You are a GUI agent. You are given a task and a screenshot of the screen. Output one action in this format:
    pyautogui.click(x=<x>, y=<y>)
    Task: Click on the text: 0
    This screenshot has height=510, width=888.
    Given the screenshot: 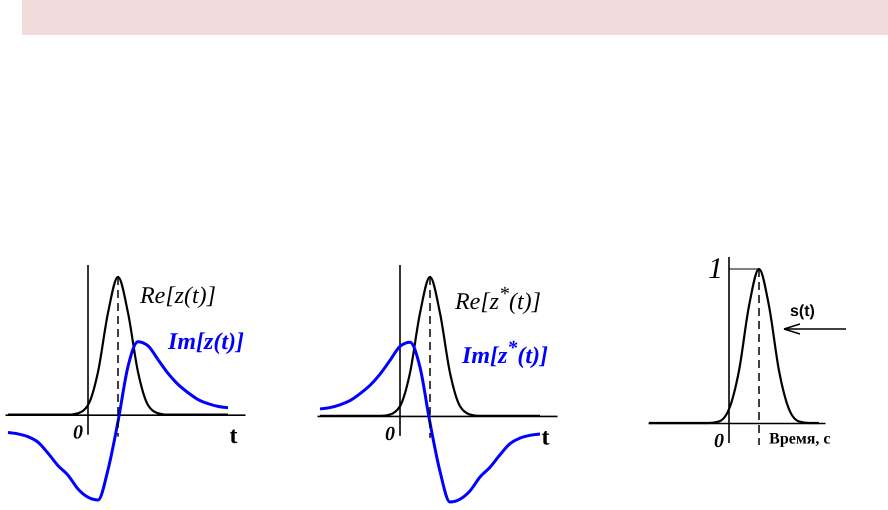 What is the action you would take?
    pyautogui.click(x=719, y=441)
    